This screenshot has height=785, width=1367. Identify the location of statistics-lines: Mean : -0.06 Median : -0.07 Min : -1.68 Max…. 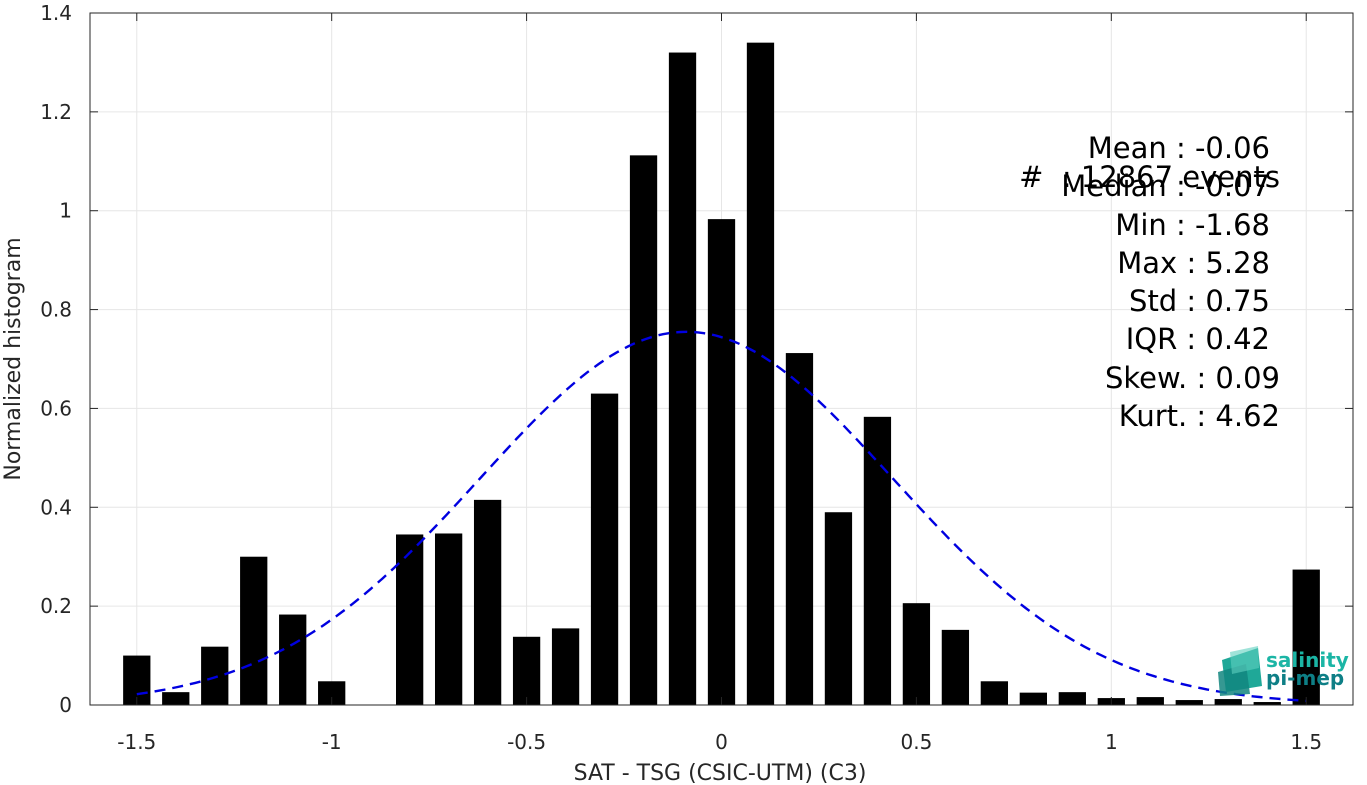
(1120, 282).